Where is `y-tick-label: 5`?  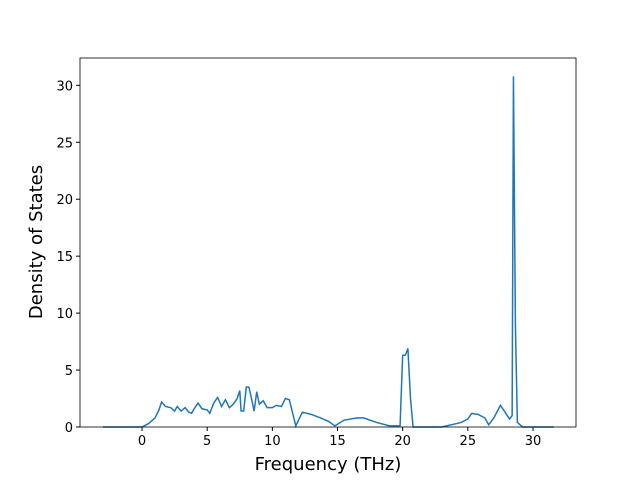
y-tick-label: 5 is located at coordinates (69, 371).